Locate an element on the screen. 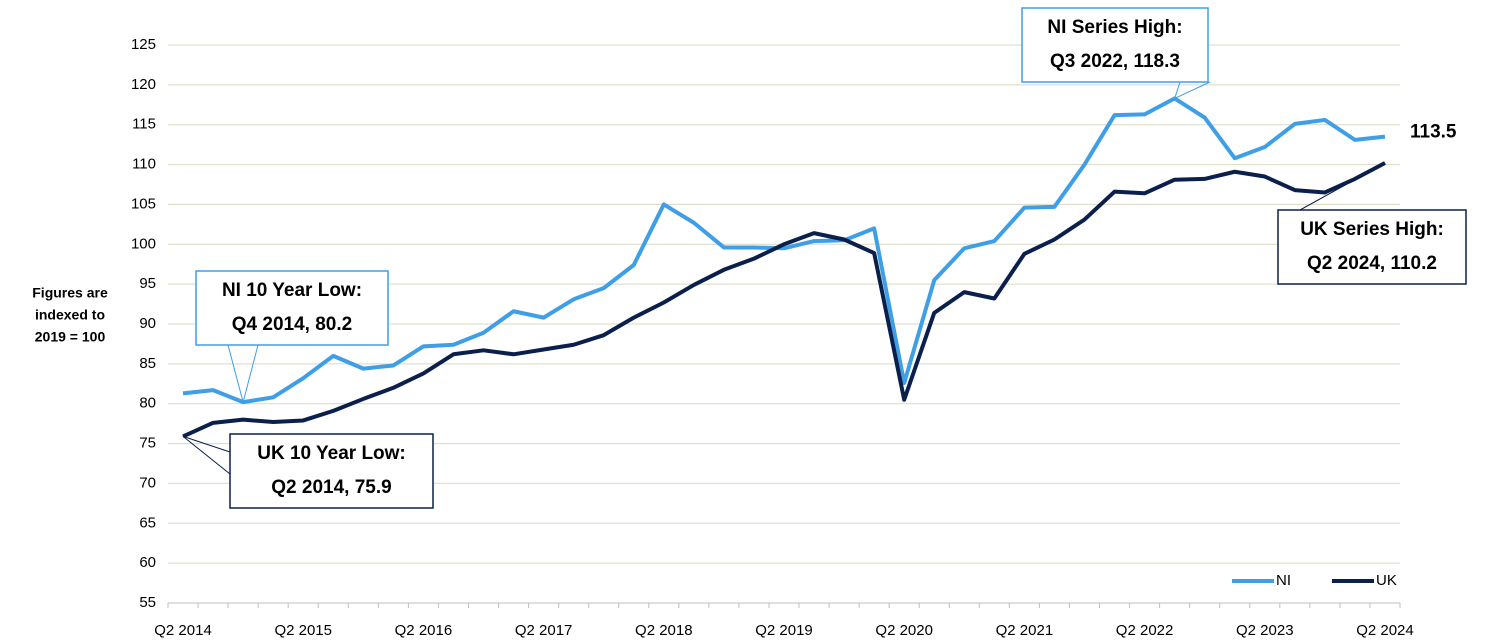  x-tick-label: Q2 2017 is located at coordinates (544, 630).